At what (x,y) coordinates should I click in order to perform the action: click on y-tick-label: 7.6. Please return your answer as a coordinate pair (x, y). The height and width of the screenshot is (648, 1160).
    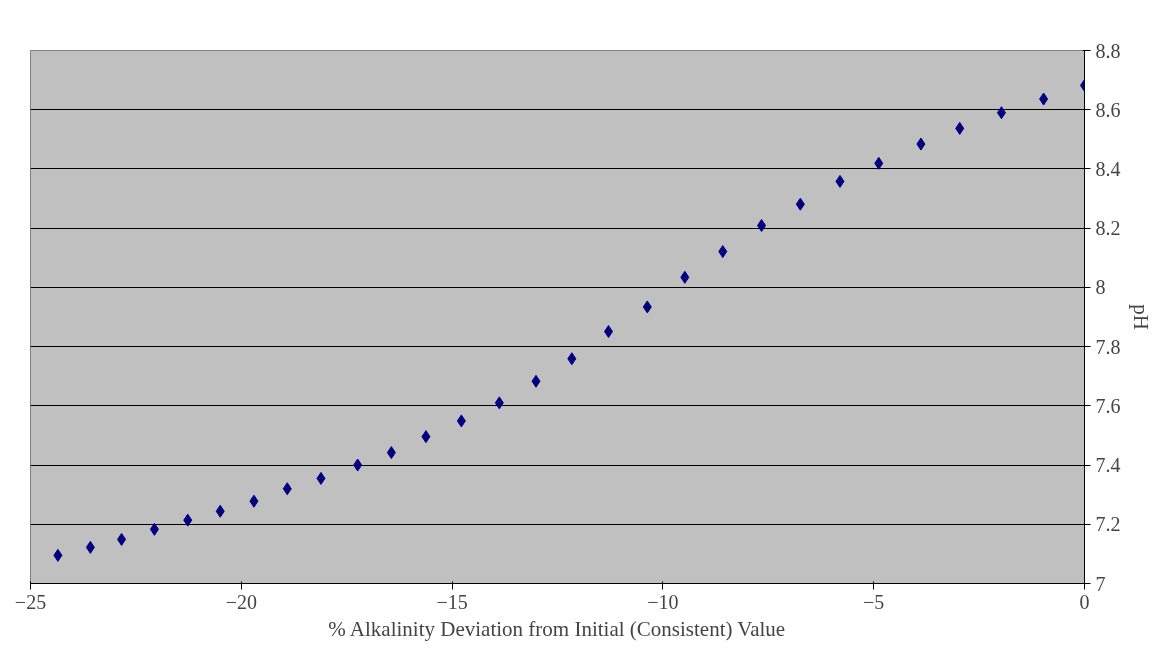
    Looking at the image, I should click on (1108, 405).